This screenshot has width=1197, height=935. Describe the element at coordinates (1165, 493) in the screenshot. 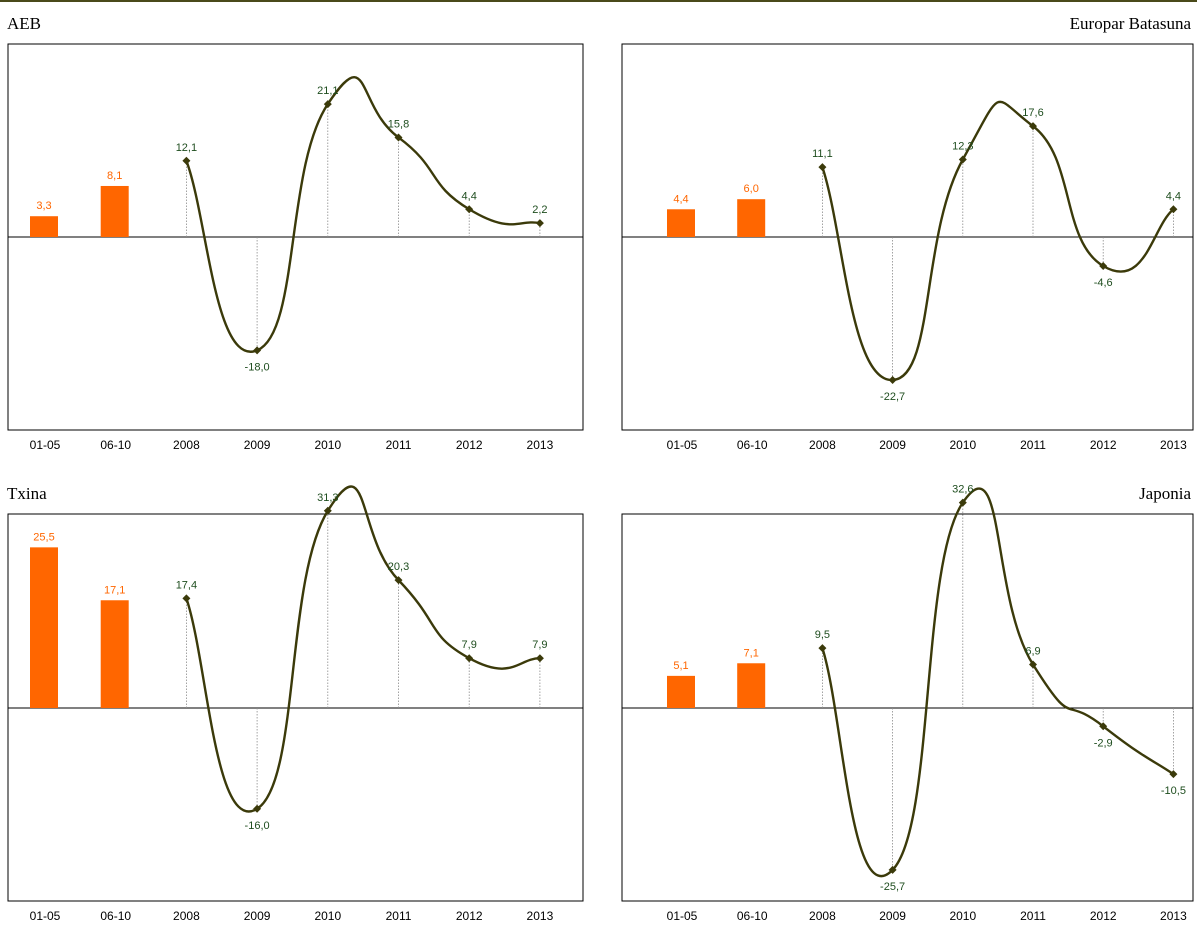

I see `chart-title: Japonia` at that location.